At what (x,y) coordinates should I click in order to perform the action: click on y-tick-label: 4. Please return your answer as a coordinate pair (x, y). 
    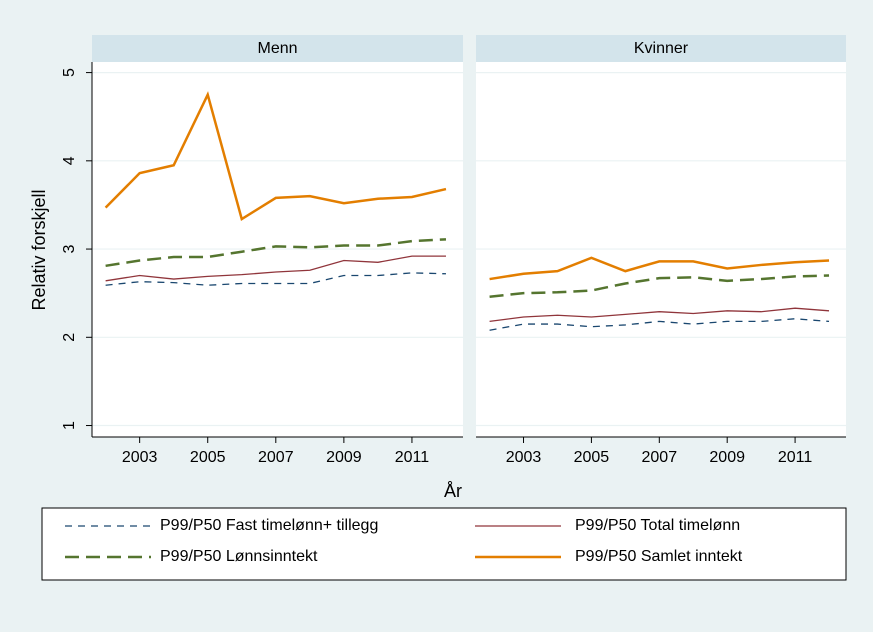
    Looking at the image, I should click on (69, 160).